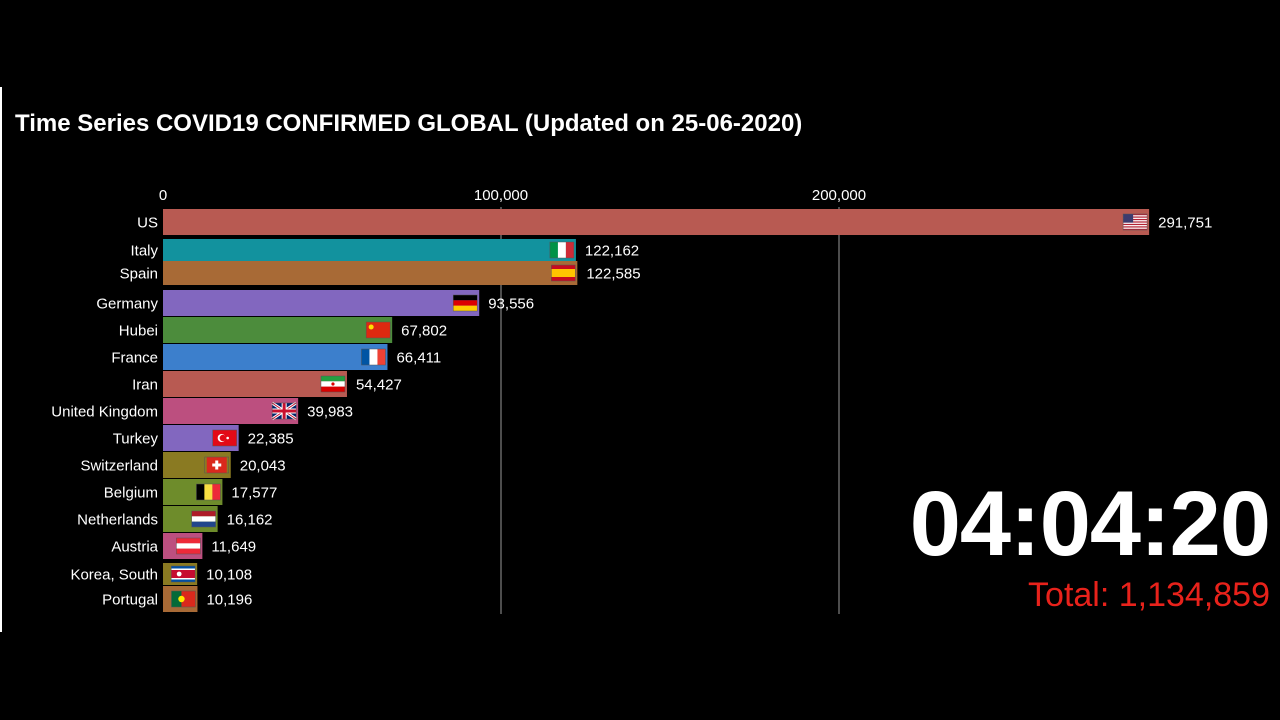 The height and width of the screenshot is (720, 1280). Describe the element at coordinates (163, 195) in the screenshot. I see `x-tick-label: 0` at that location.